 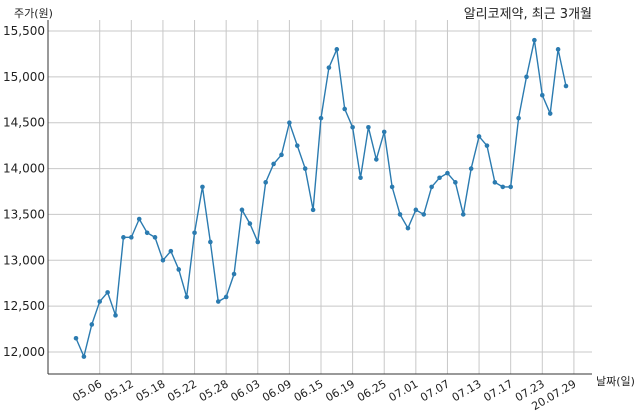 What do you see at coordinates (24, 260) in the screenshot?
I see `y-tick-label: 13,000` at bounding box center [24, 260].